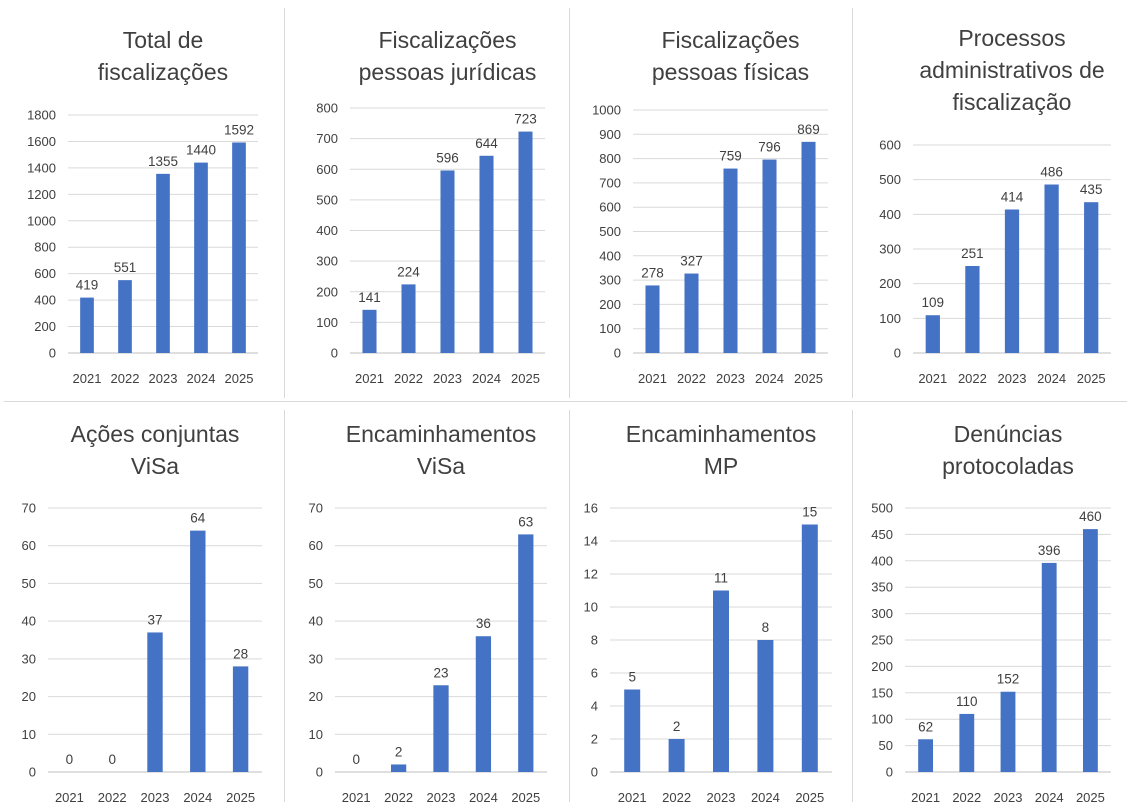 This screenshot has height=812, width=1131. Describe the element at coordinates (591, 574) in the screenshot. I see `y-tick-label: 12` at that location.